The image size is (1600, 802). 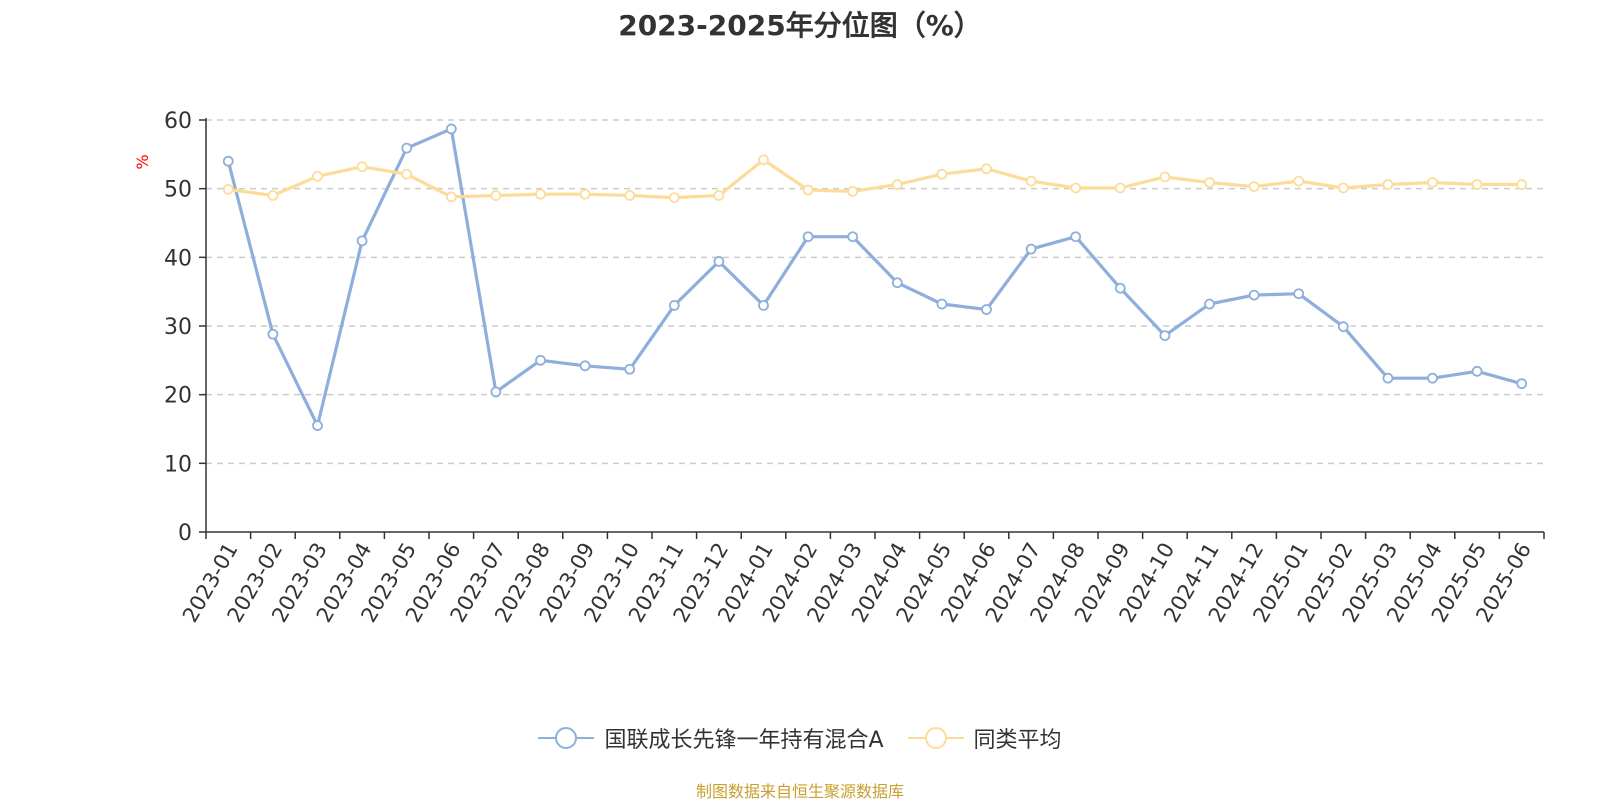 What do you see at coordinates (178, 258) in the screenshot?
I see `y-tick-label: 40` at bounding box center [178, 258].